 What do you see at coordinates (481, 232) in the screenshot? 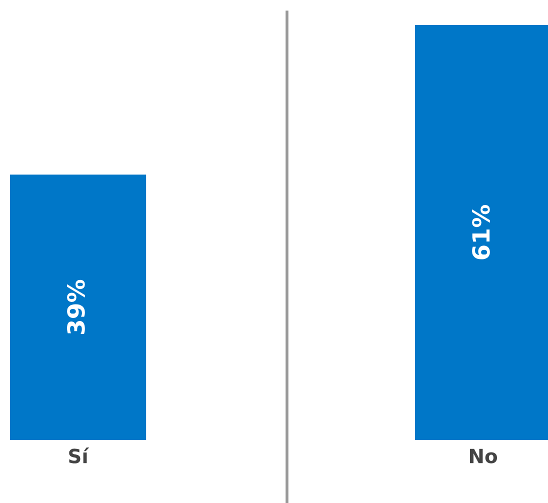
I see `data-label: 61%` at bounding box center [481, 232].